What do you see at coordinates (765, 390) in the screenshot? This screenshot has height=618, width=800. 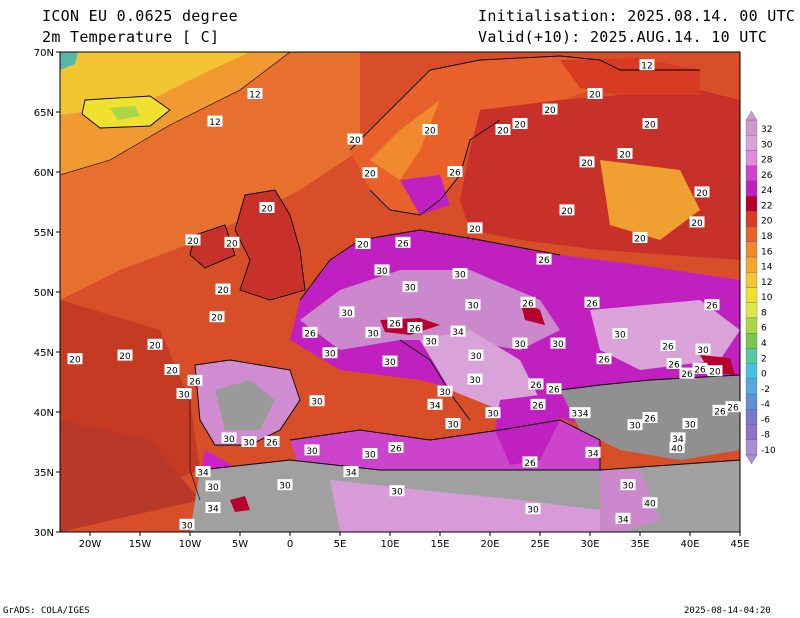 I see `colorbar-label: -2` at bounding box center [765, 390].